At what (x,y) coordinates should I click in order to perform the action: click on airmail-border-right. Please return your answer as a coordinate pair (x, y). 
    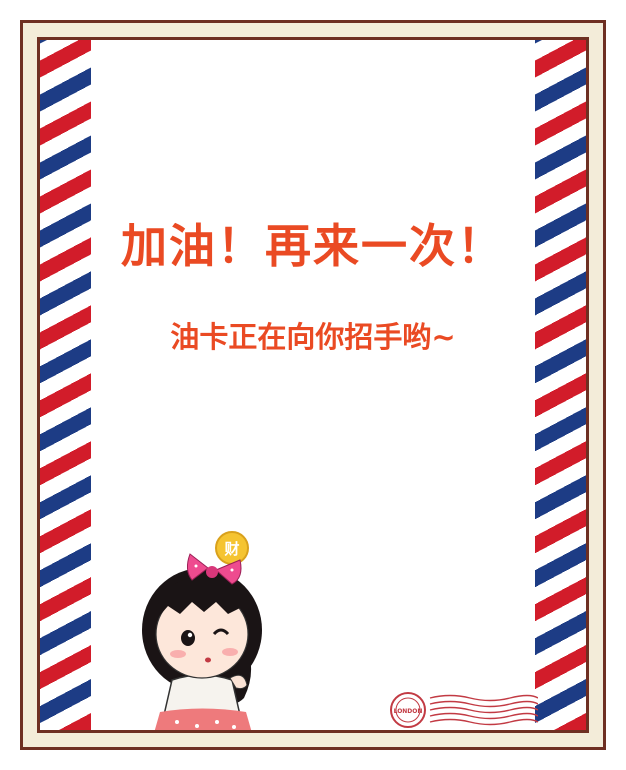
    Looking at the image, I should click on (560, 385).